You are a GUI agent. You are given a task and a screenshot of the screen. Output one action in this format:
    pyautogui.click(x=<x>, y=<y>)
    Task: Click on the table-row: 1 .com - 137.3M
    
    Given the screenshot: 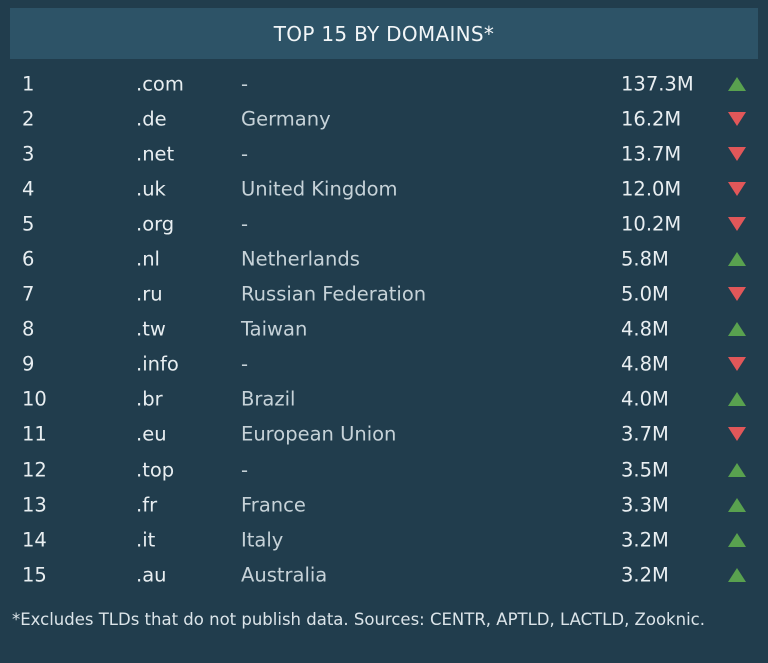 What is the action you would take?
    pyautogui.click(x=384, y=83)
    